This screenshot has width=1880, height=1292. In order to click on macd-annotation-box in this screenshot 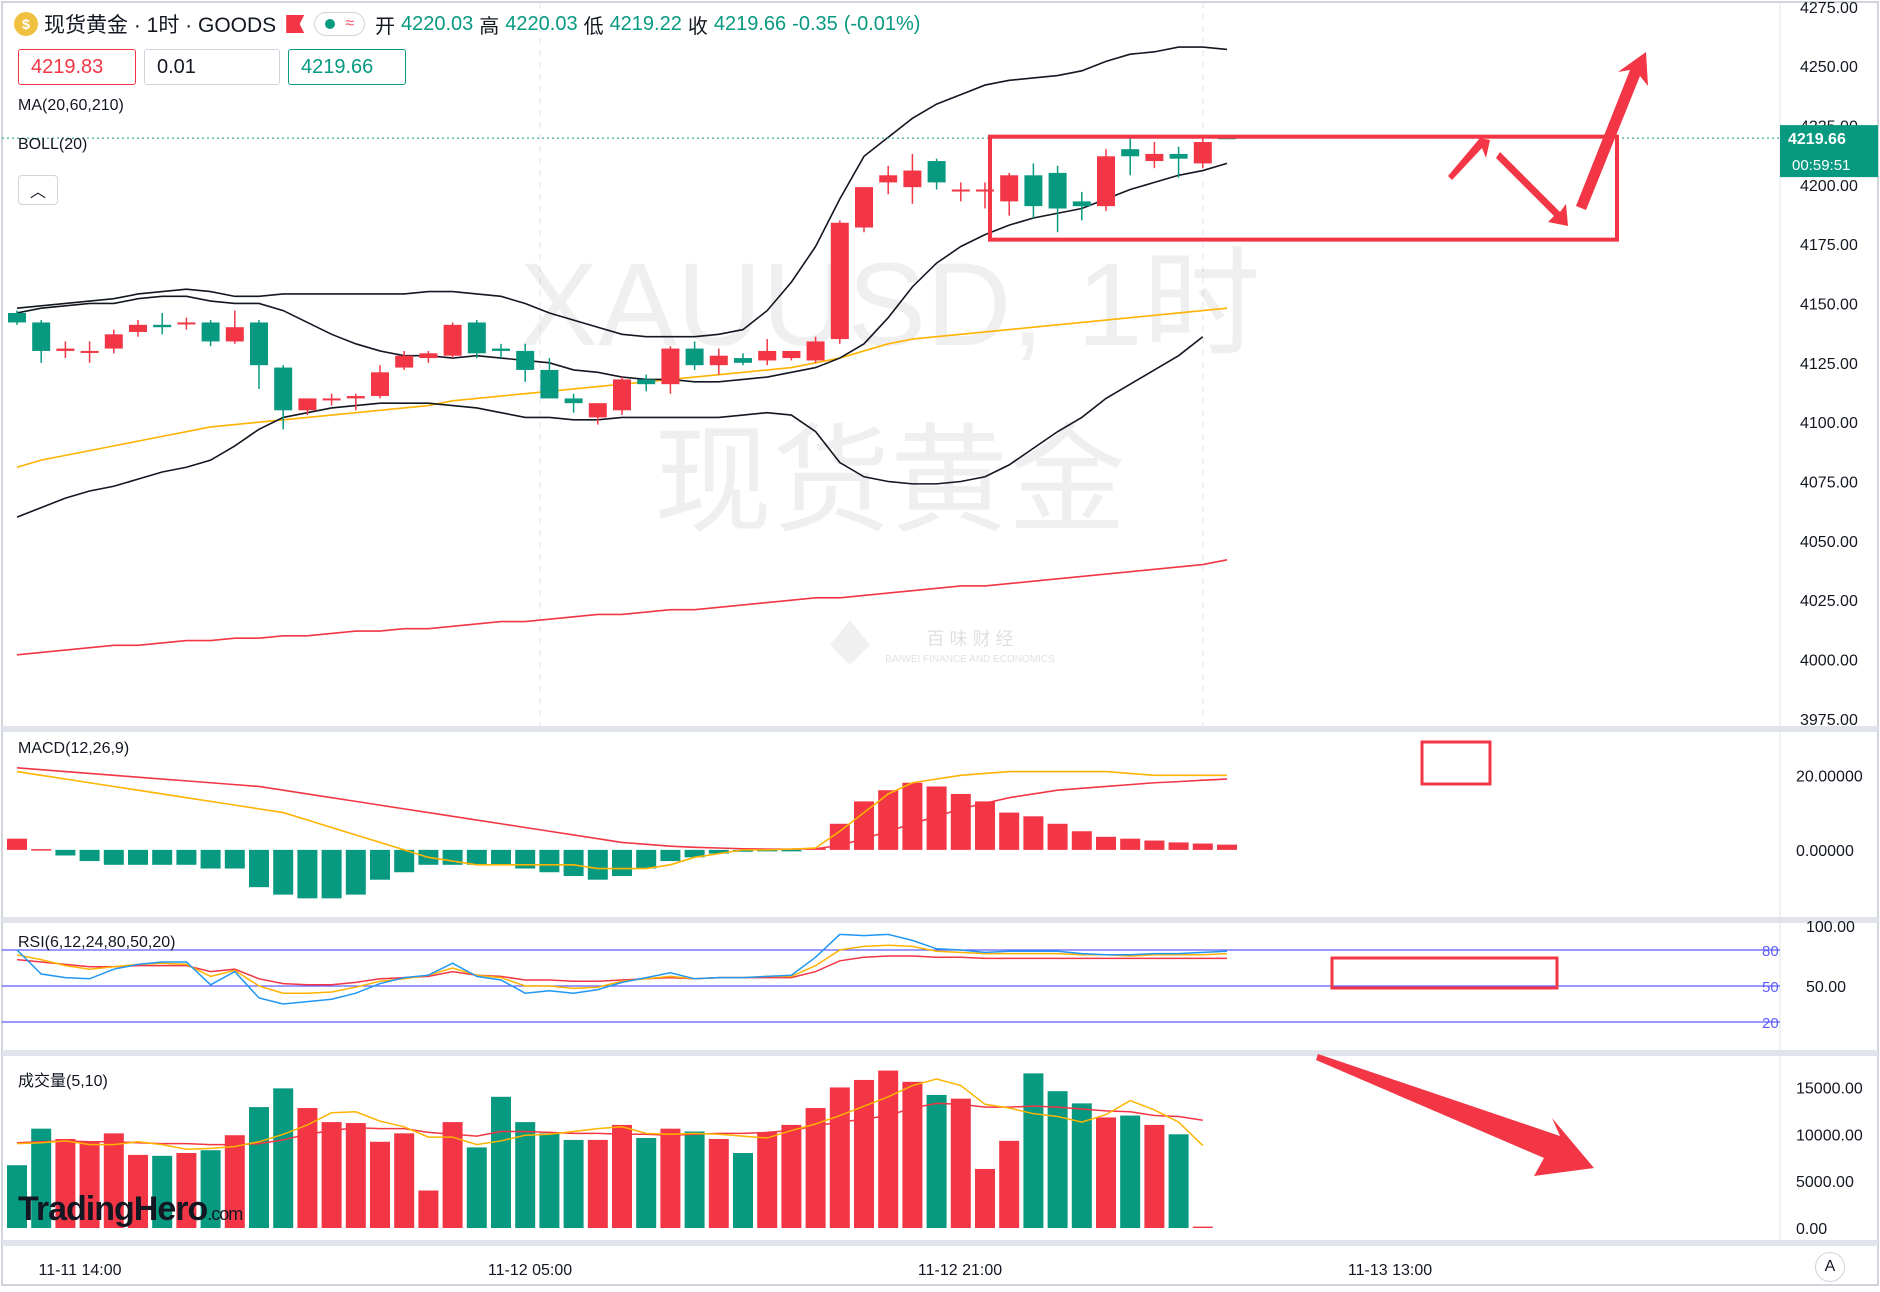, I will do `click(1456, 763)`.